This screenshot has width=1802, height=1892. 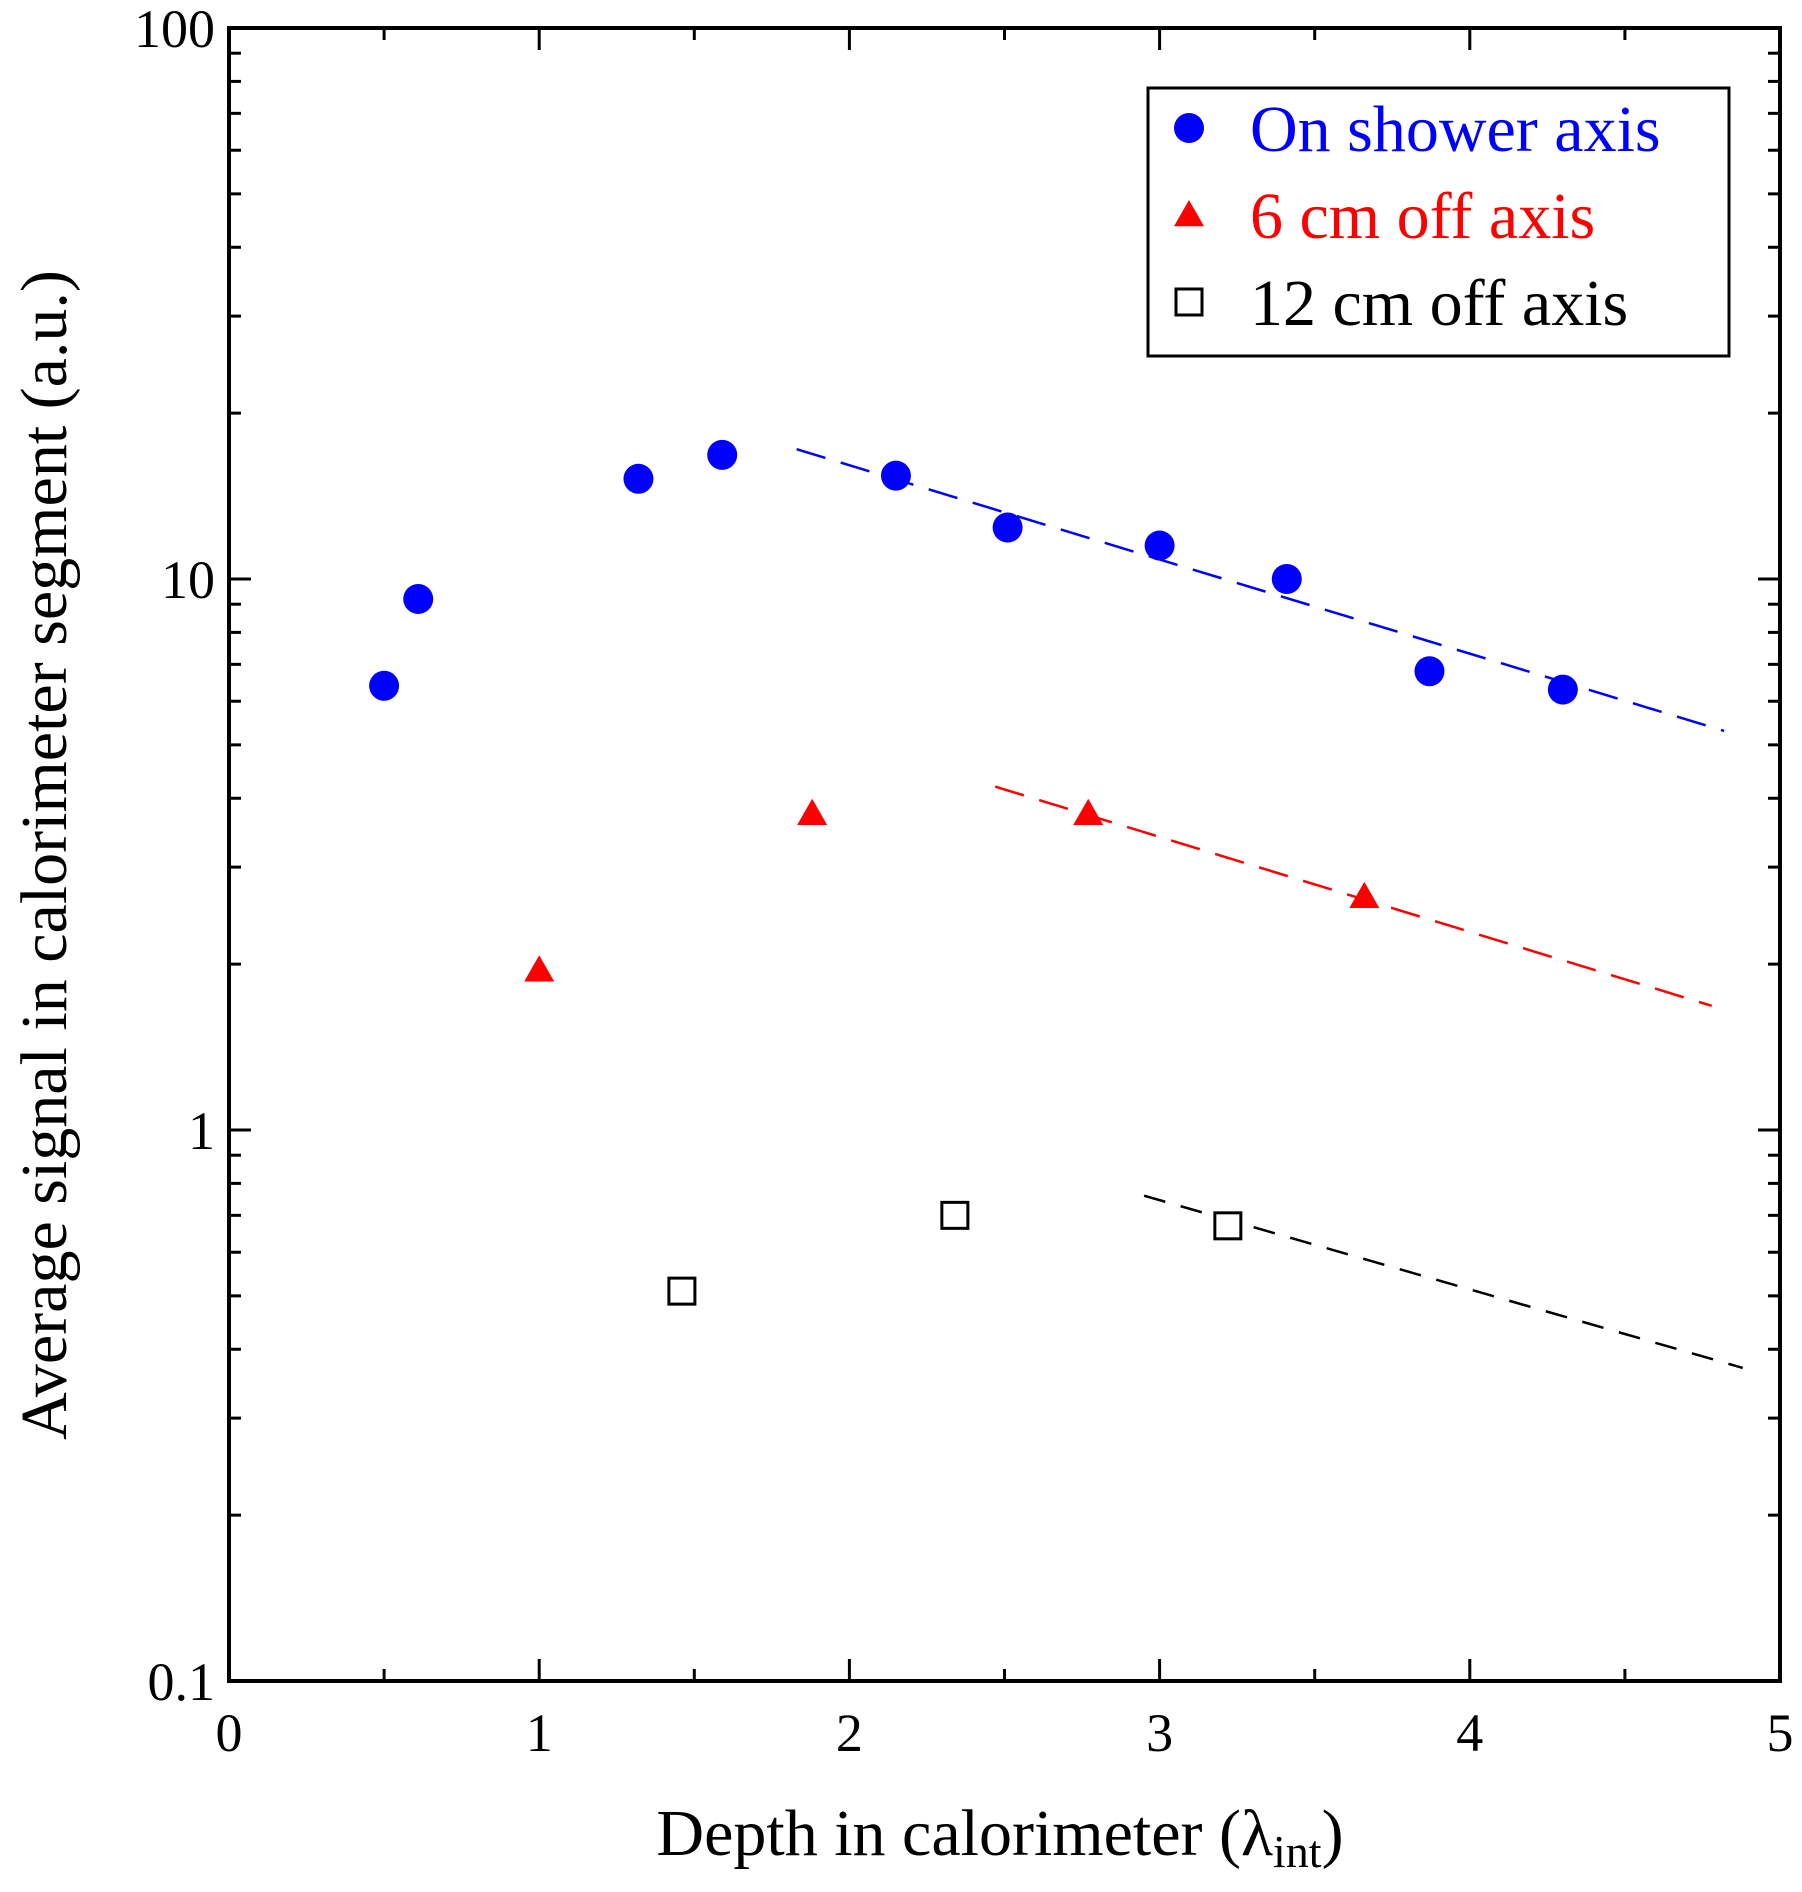 I want to click on x-tick-label: 5, so click(x=1780, y=1733).